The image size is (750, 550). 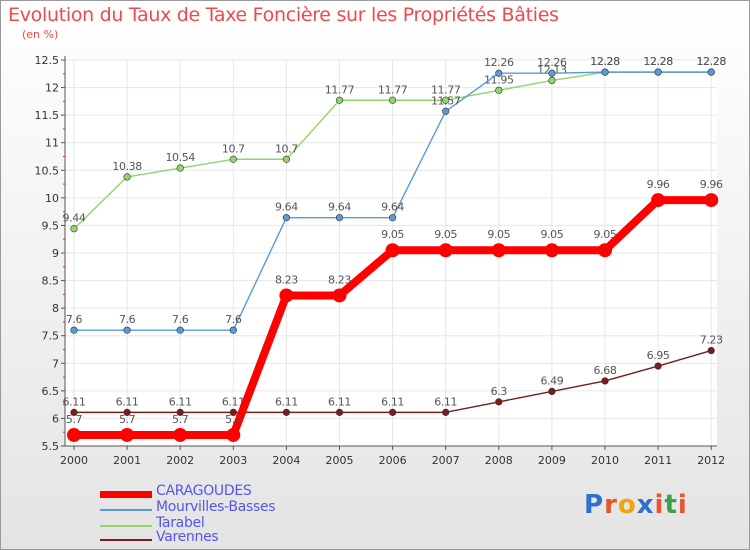 I want to click on data-label-varennes: 6.95, so click(x=658, y=355).